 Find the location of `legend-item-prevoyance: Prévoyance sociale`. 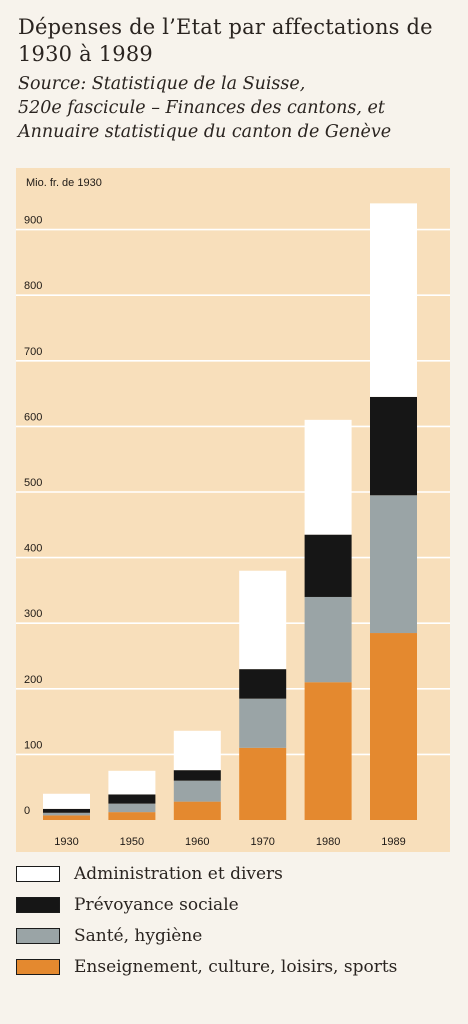

legend-item-prevoyance: Prévoyance sociale is located at coordinates (236, 908).